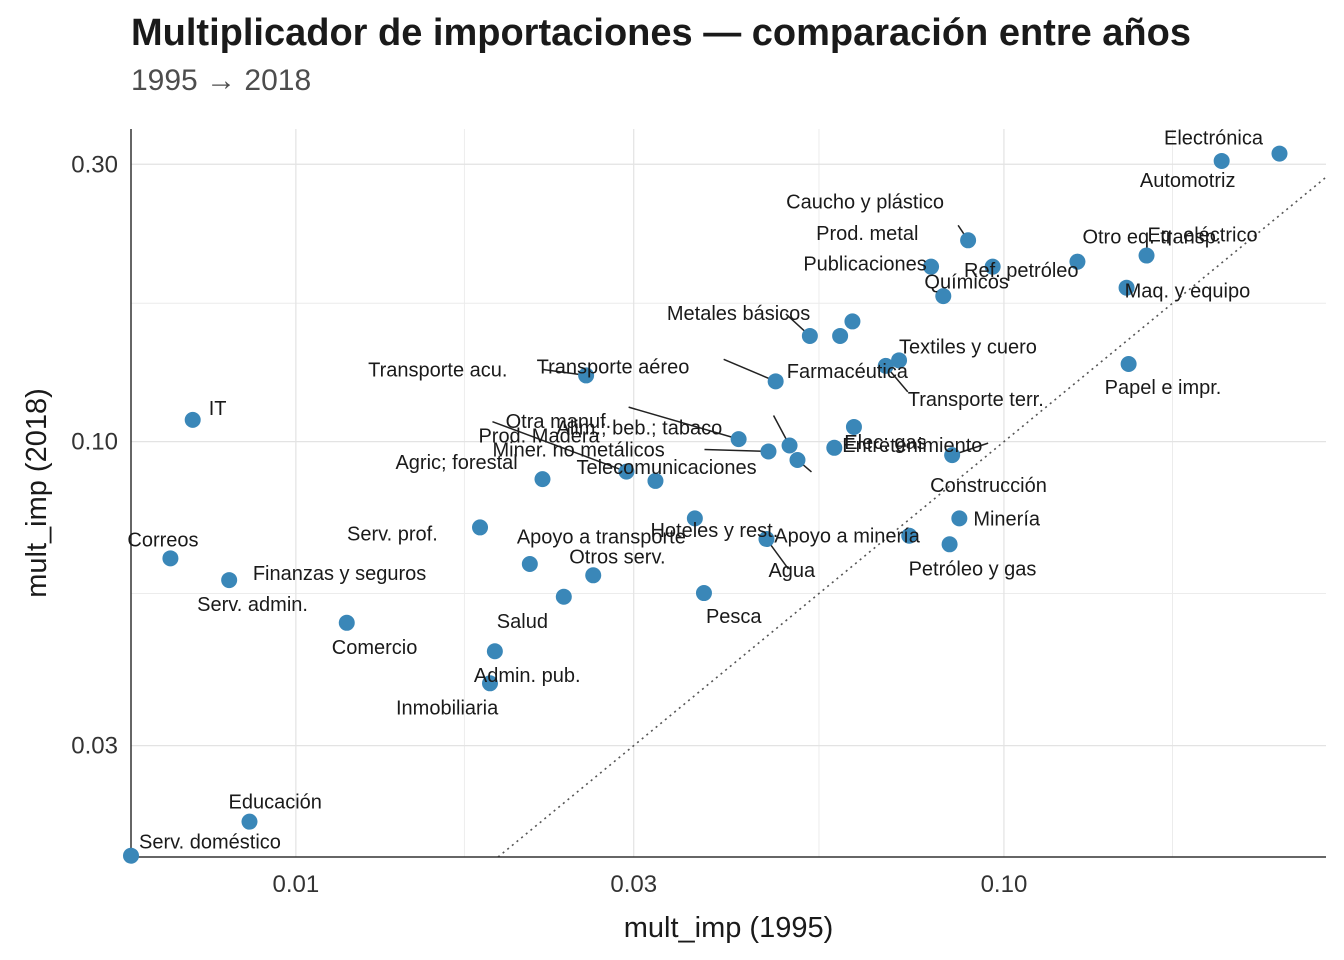  Describe the element at coordinates (1021, 271) in the screenshot. I see `point-label: Ref. petróleo` at that location.